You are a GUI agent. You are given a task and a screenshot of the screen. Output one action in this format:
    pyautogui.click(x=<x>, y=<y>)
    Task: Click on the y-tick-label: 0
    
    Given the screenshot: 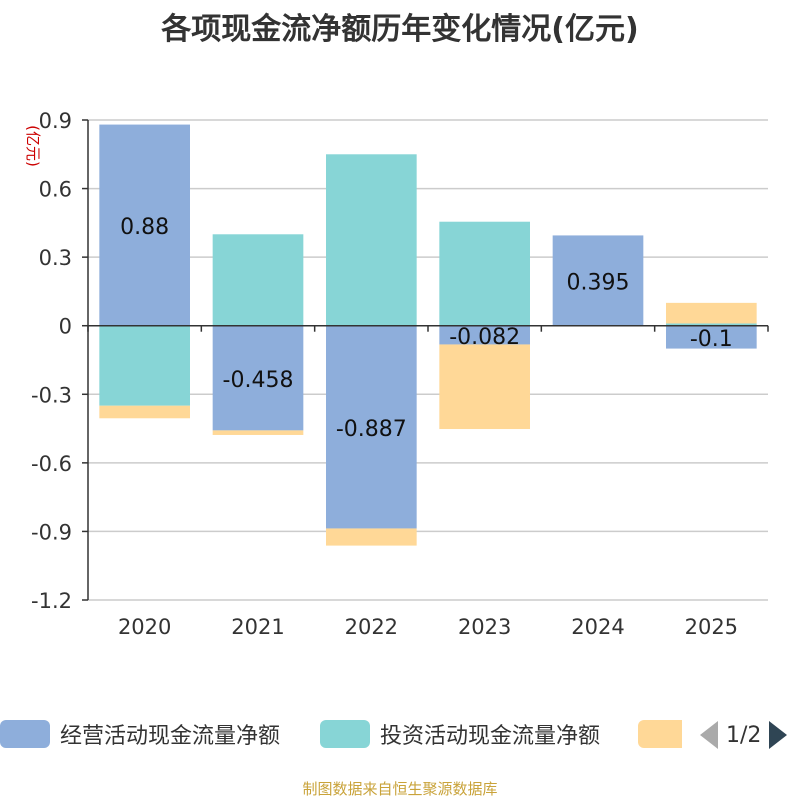 What is the action you would take?
    pyautogui.click(x=65, y=327)
    